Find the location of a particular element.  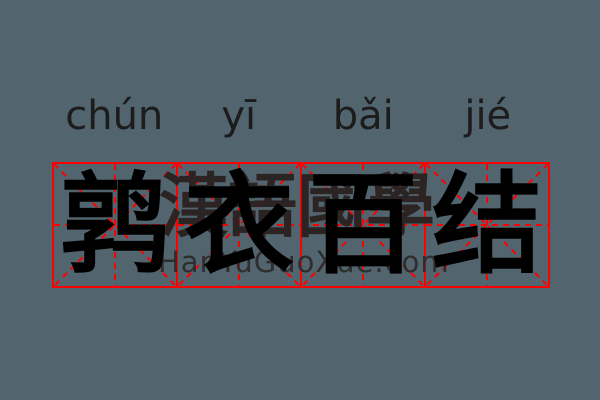

hanzi-character-4: 结 is located at coordinates (487, 225).